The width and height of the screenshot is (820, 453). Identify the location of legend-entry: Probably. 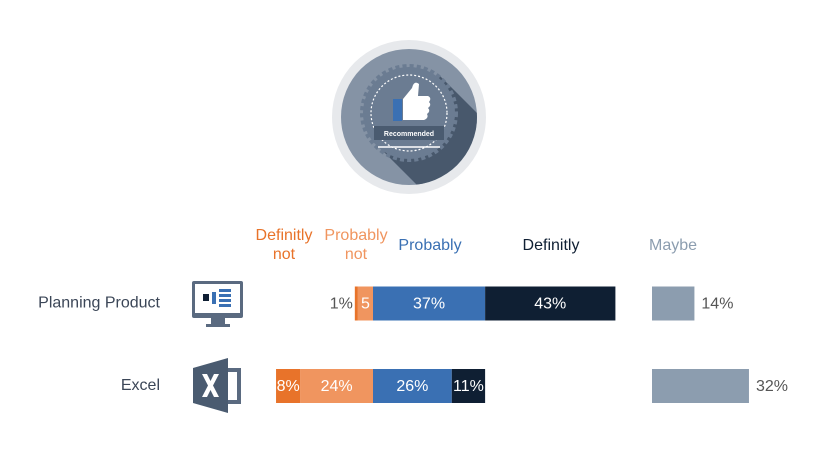
(430, 245).